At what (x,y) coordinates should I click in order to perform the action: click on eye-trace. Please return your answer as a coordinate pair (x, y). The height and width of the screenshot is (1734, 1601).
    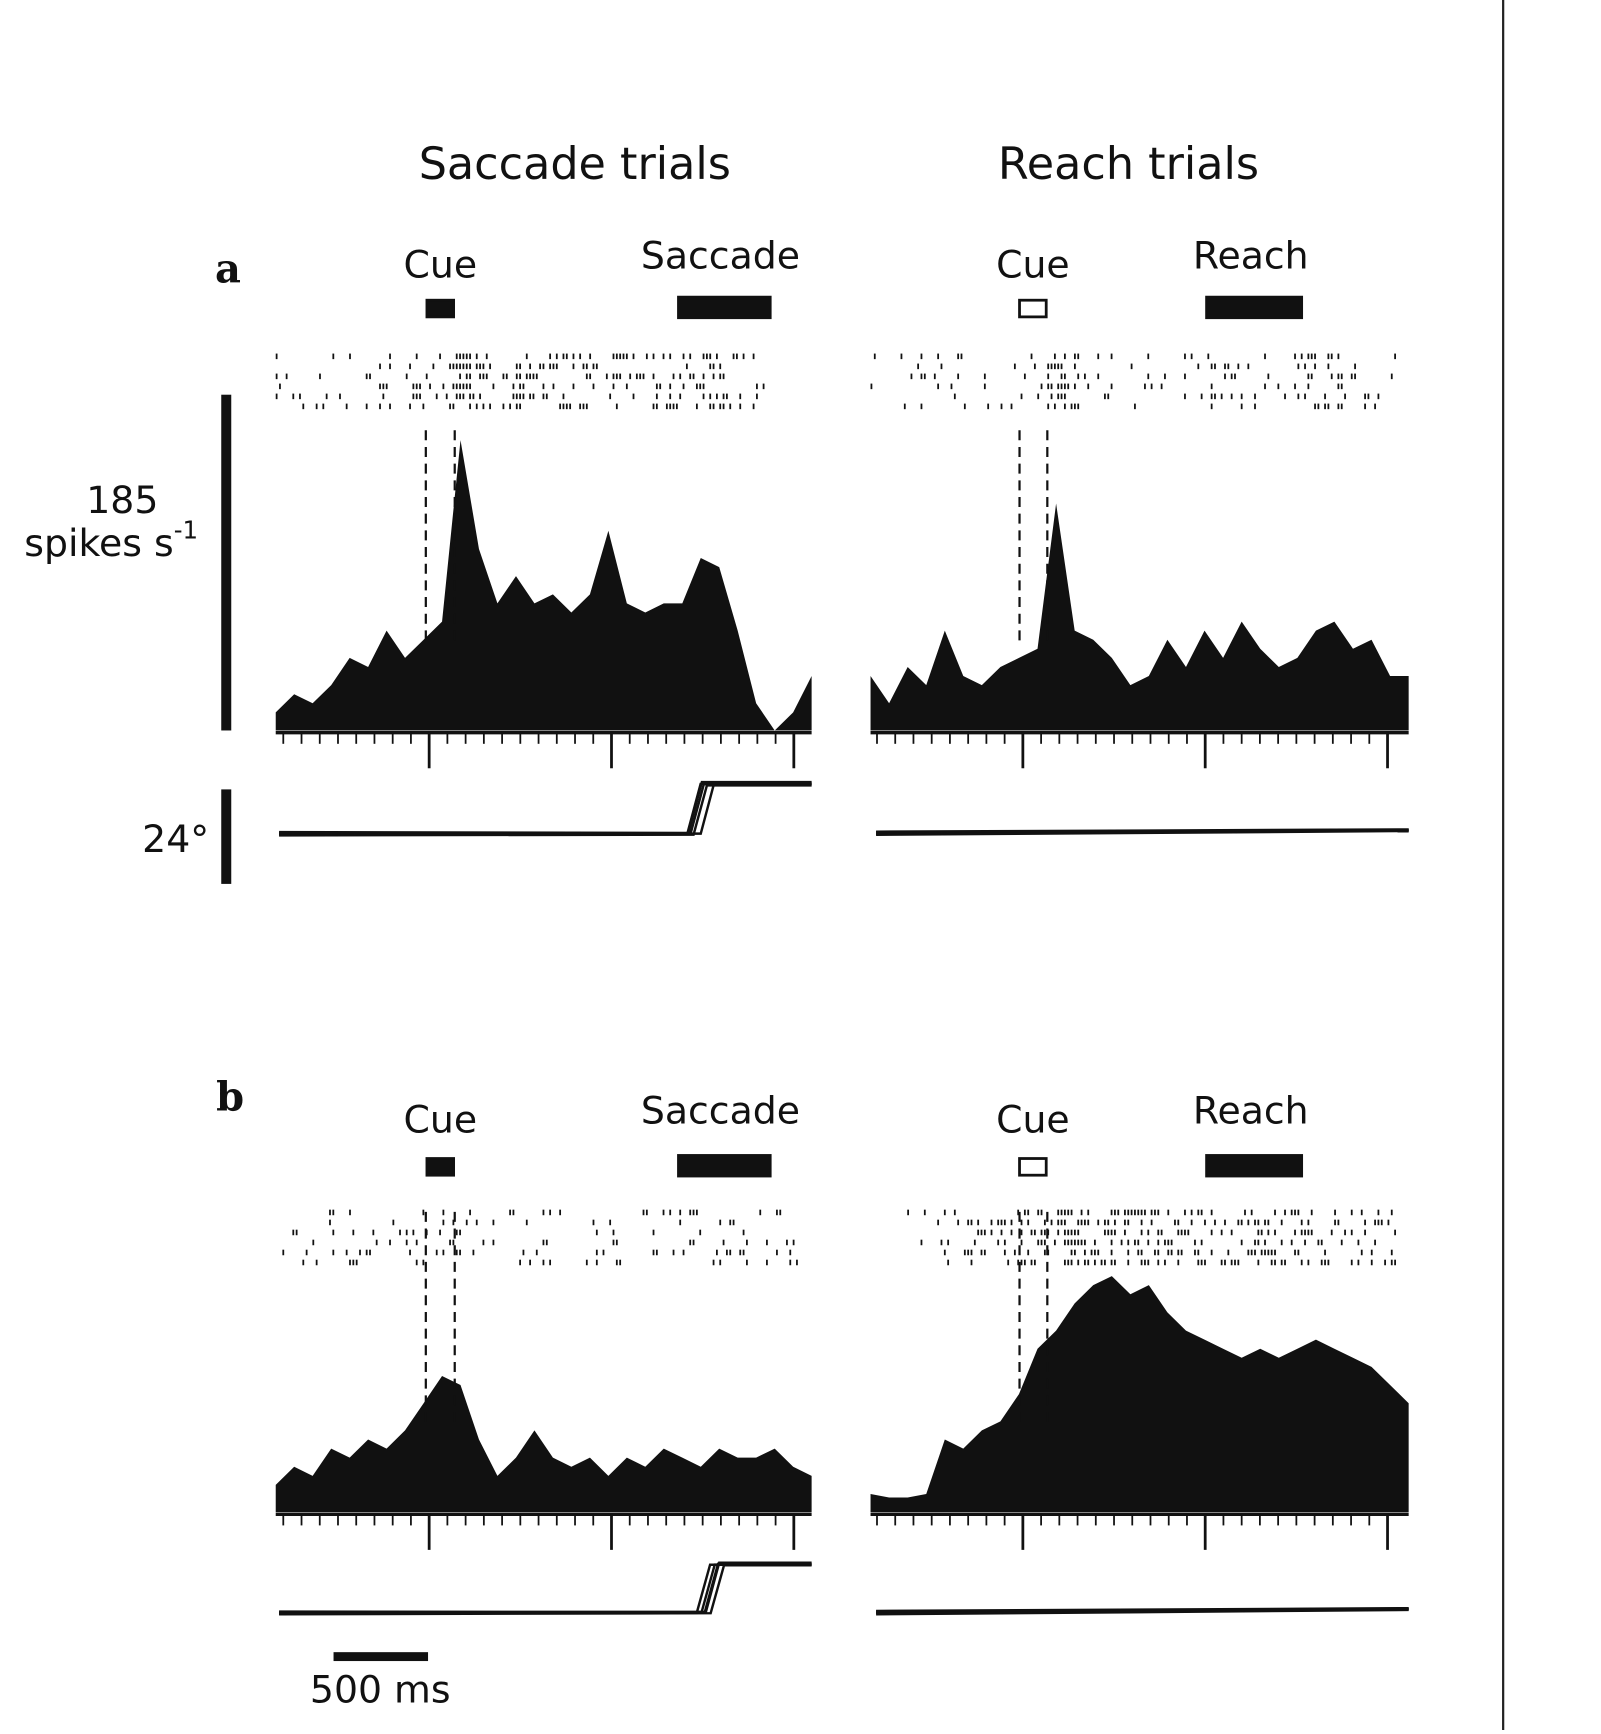
    Looking at the image, I should click on (545, 1587).